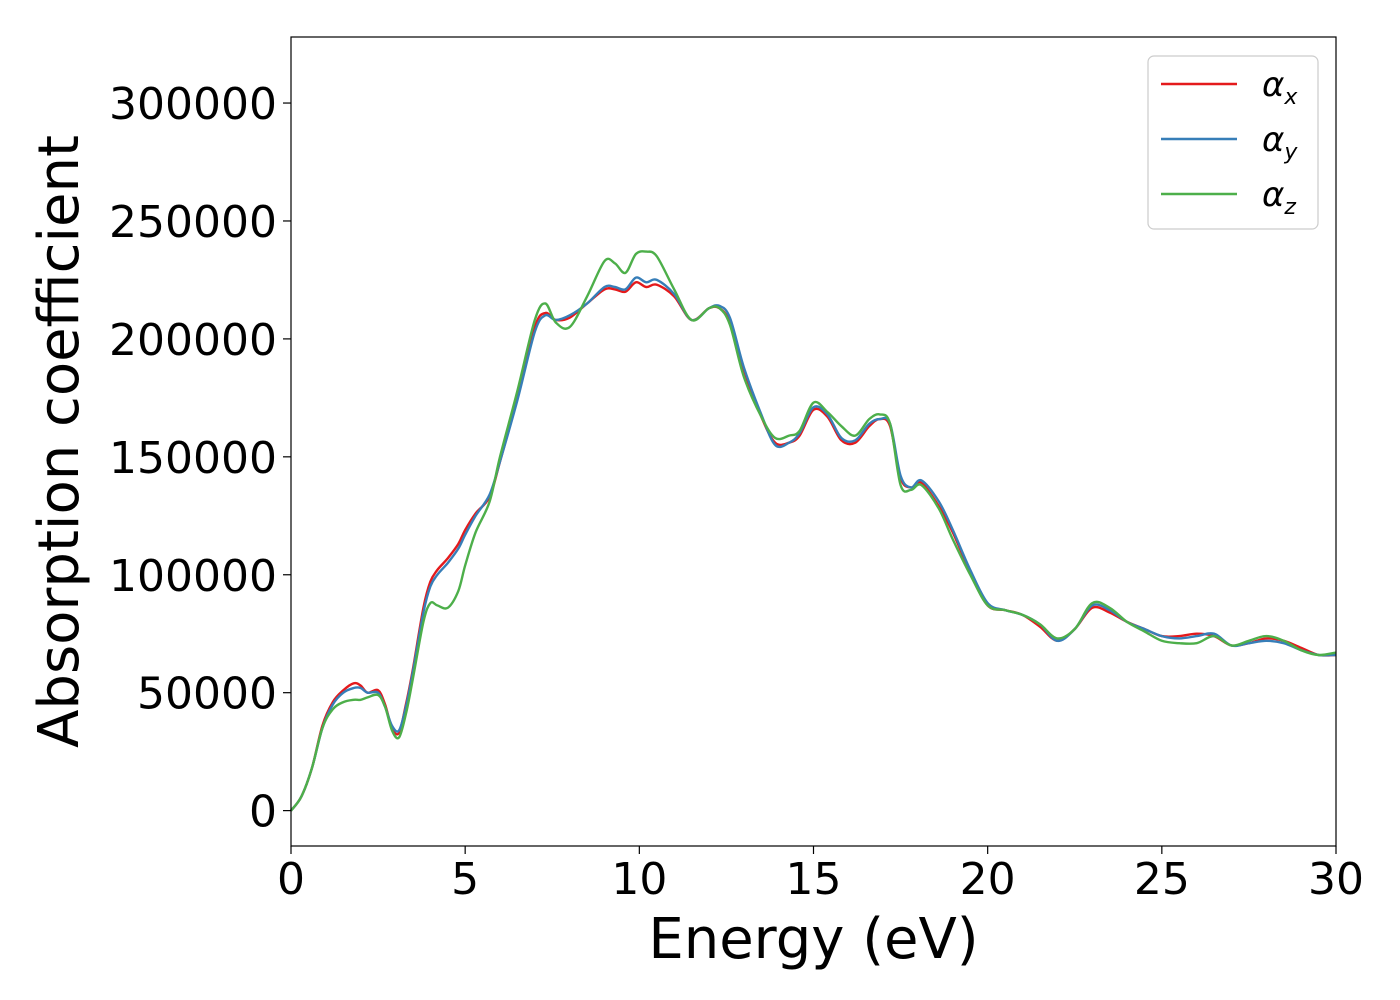 The height and width of the screenshot is (1000, 1400). I want to click on legend-label-sub: z, so click(1289, 207).